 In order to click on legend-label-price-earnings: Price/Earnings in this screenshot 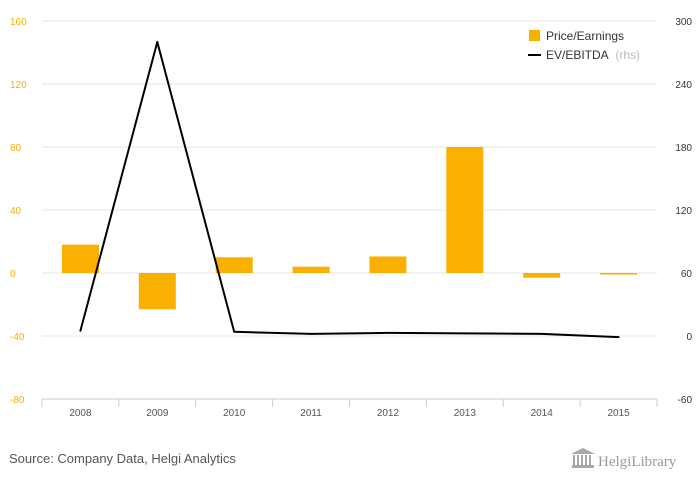, I will do `click(585, 36)`.